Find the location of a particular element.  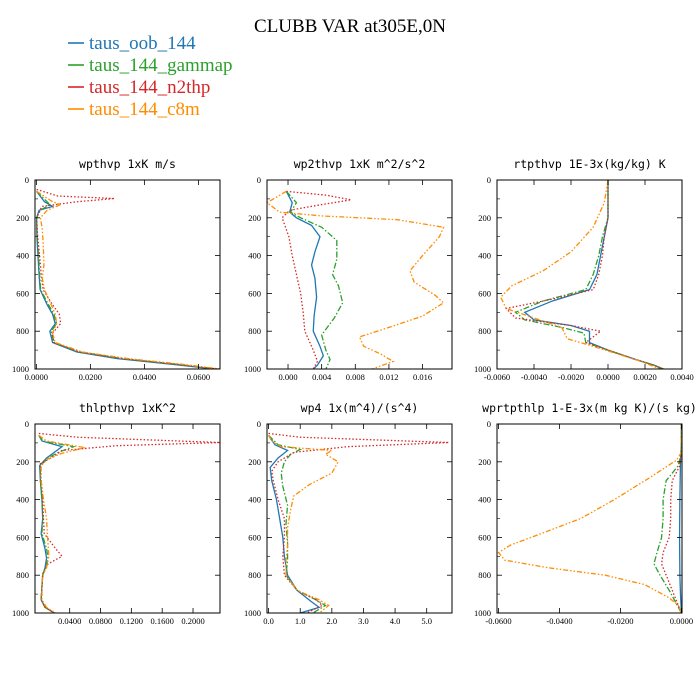

x-tick-label: -0.0600 is located at coordinates (498, 621).